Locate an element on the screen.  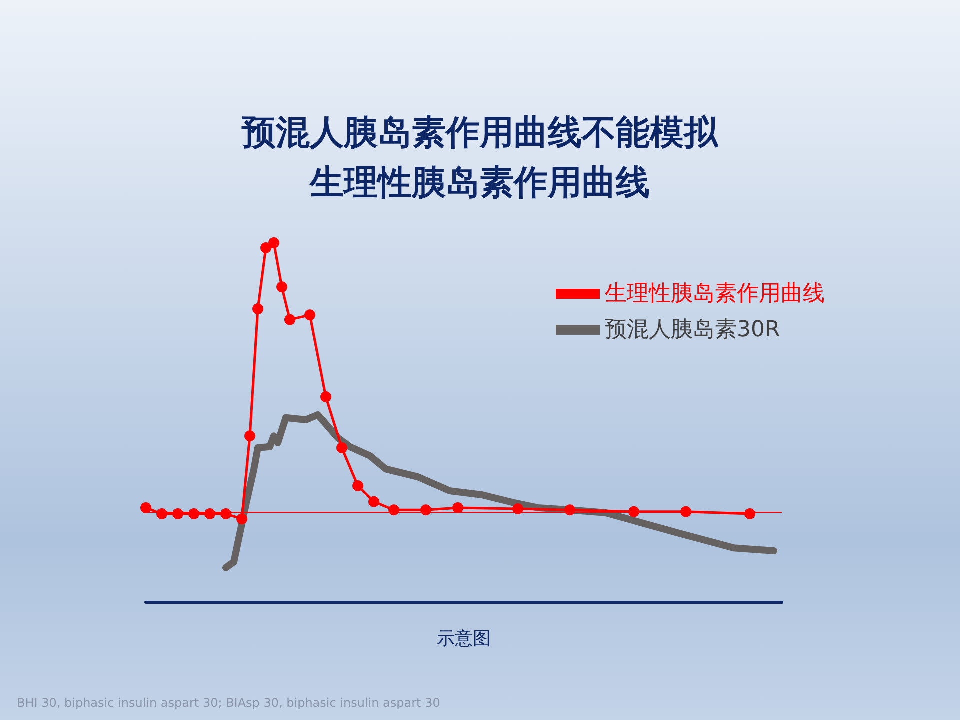
x-axis-title: 示意图 is located at coordinates (464, 639).